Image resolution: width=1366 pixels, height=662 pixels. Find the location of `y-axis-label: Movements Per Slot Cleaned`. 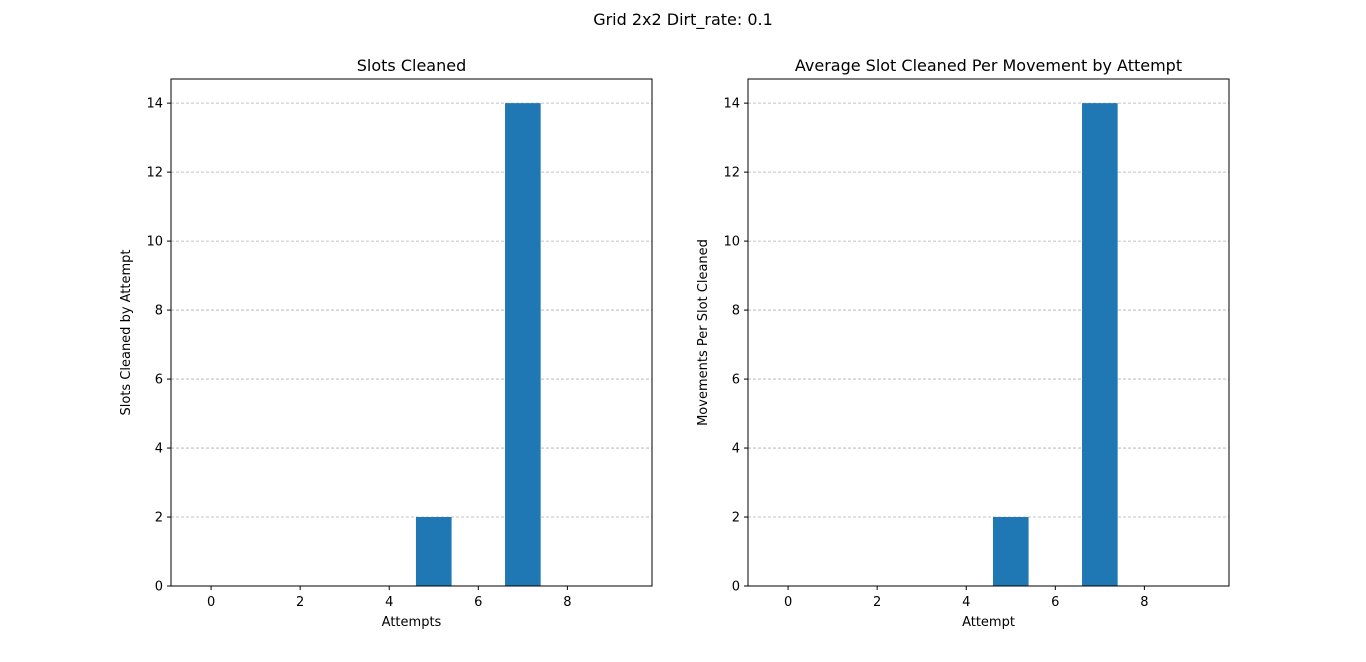

y-axis-label: Movements Per Slot Cleaned is located at coordinates (703, 332).